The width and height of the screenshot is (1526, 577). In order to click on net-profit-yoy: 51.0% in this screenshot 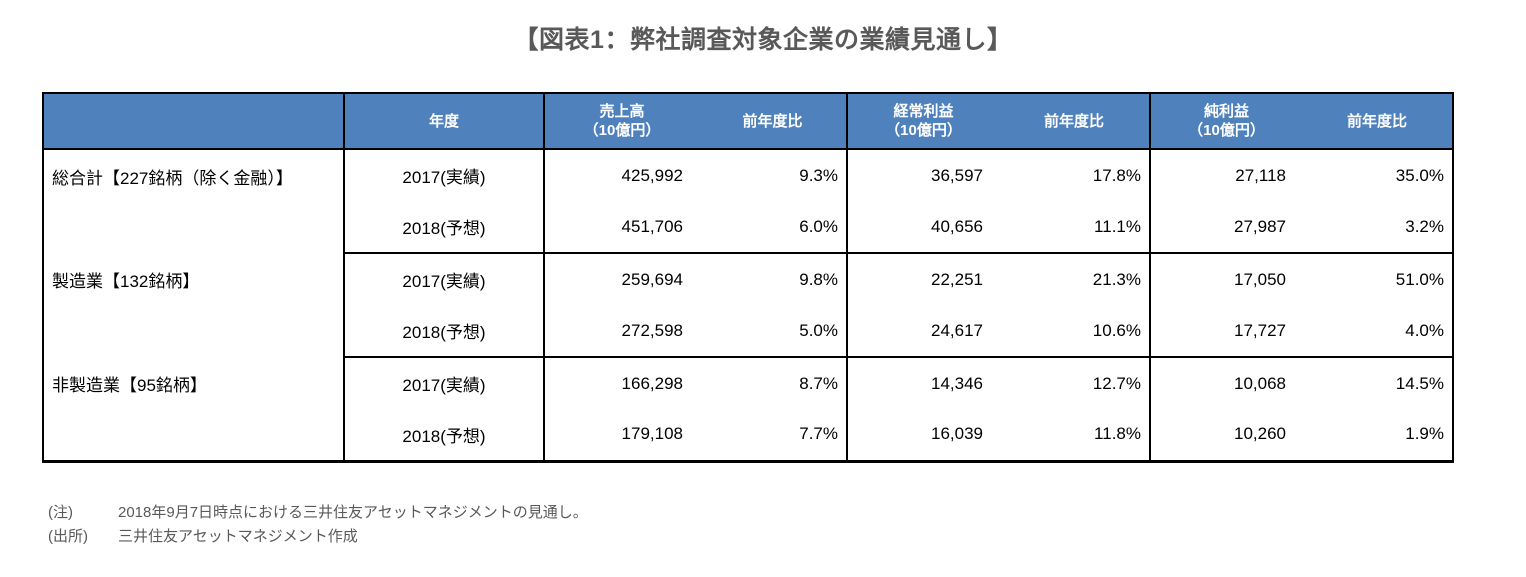, I will do `click(1419, 279)`.